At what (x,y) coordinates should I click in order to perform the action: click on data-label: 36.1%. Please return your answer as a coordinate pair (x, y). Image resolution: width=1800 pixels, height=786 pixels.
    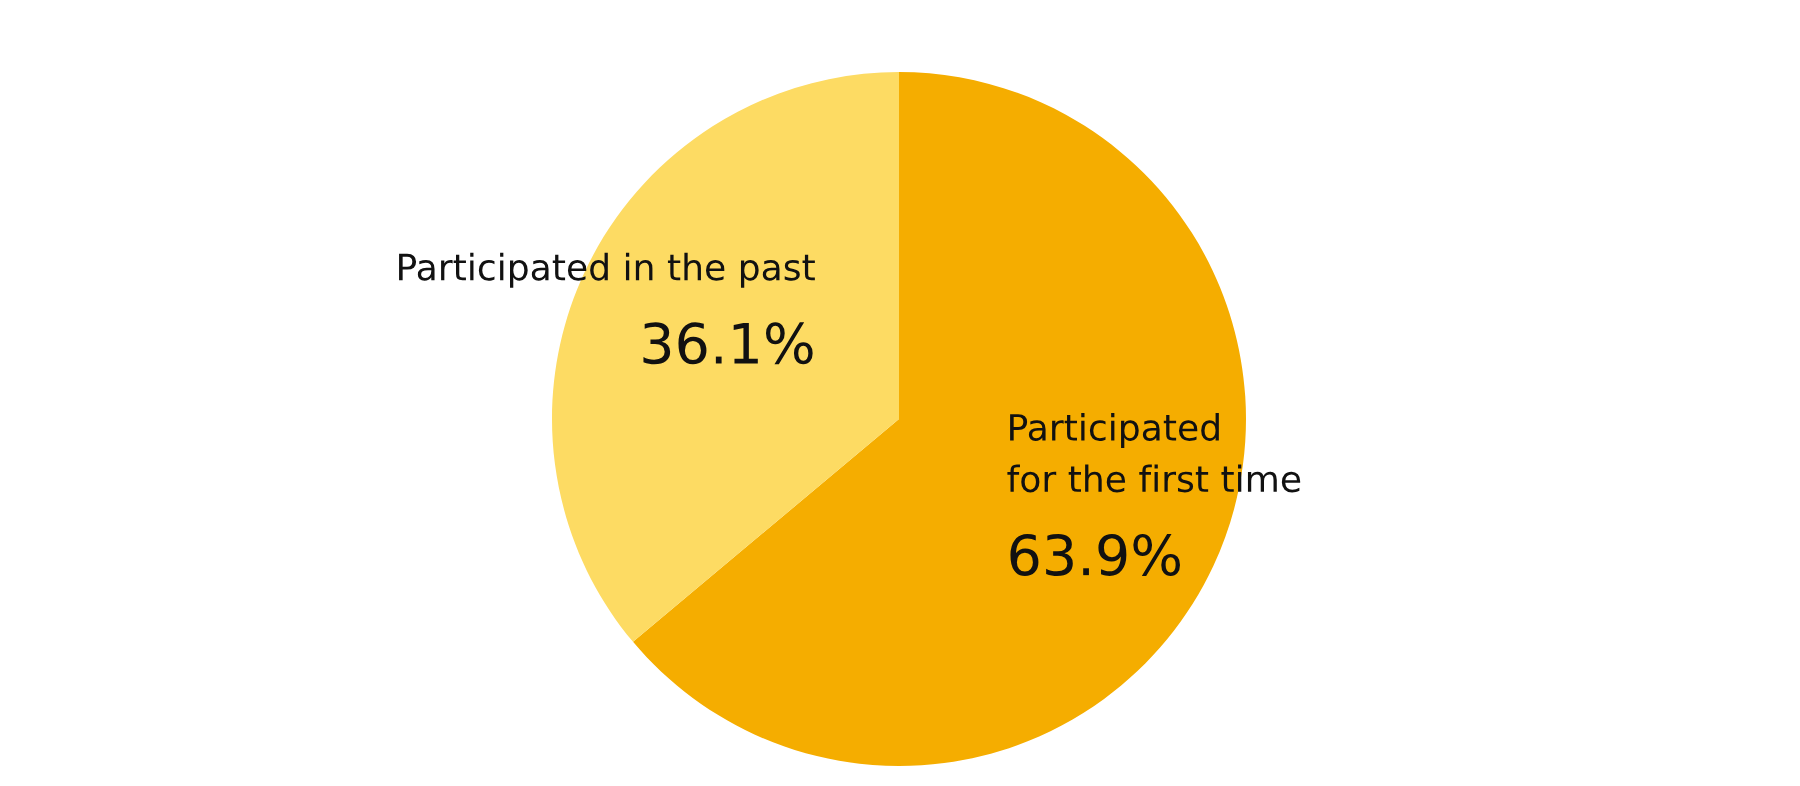
    Looking at the image, I should click on (728, 343).